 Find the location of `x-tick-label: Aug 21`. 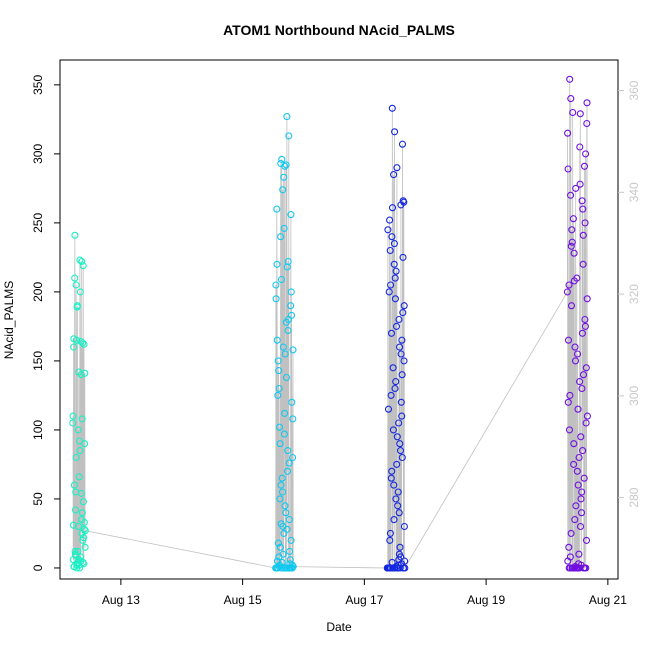

x-tick-label: Aug 21 is located at coordinates (608, 600).